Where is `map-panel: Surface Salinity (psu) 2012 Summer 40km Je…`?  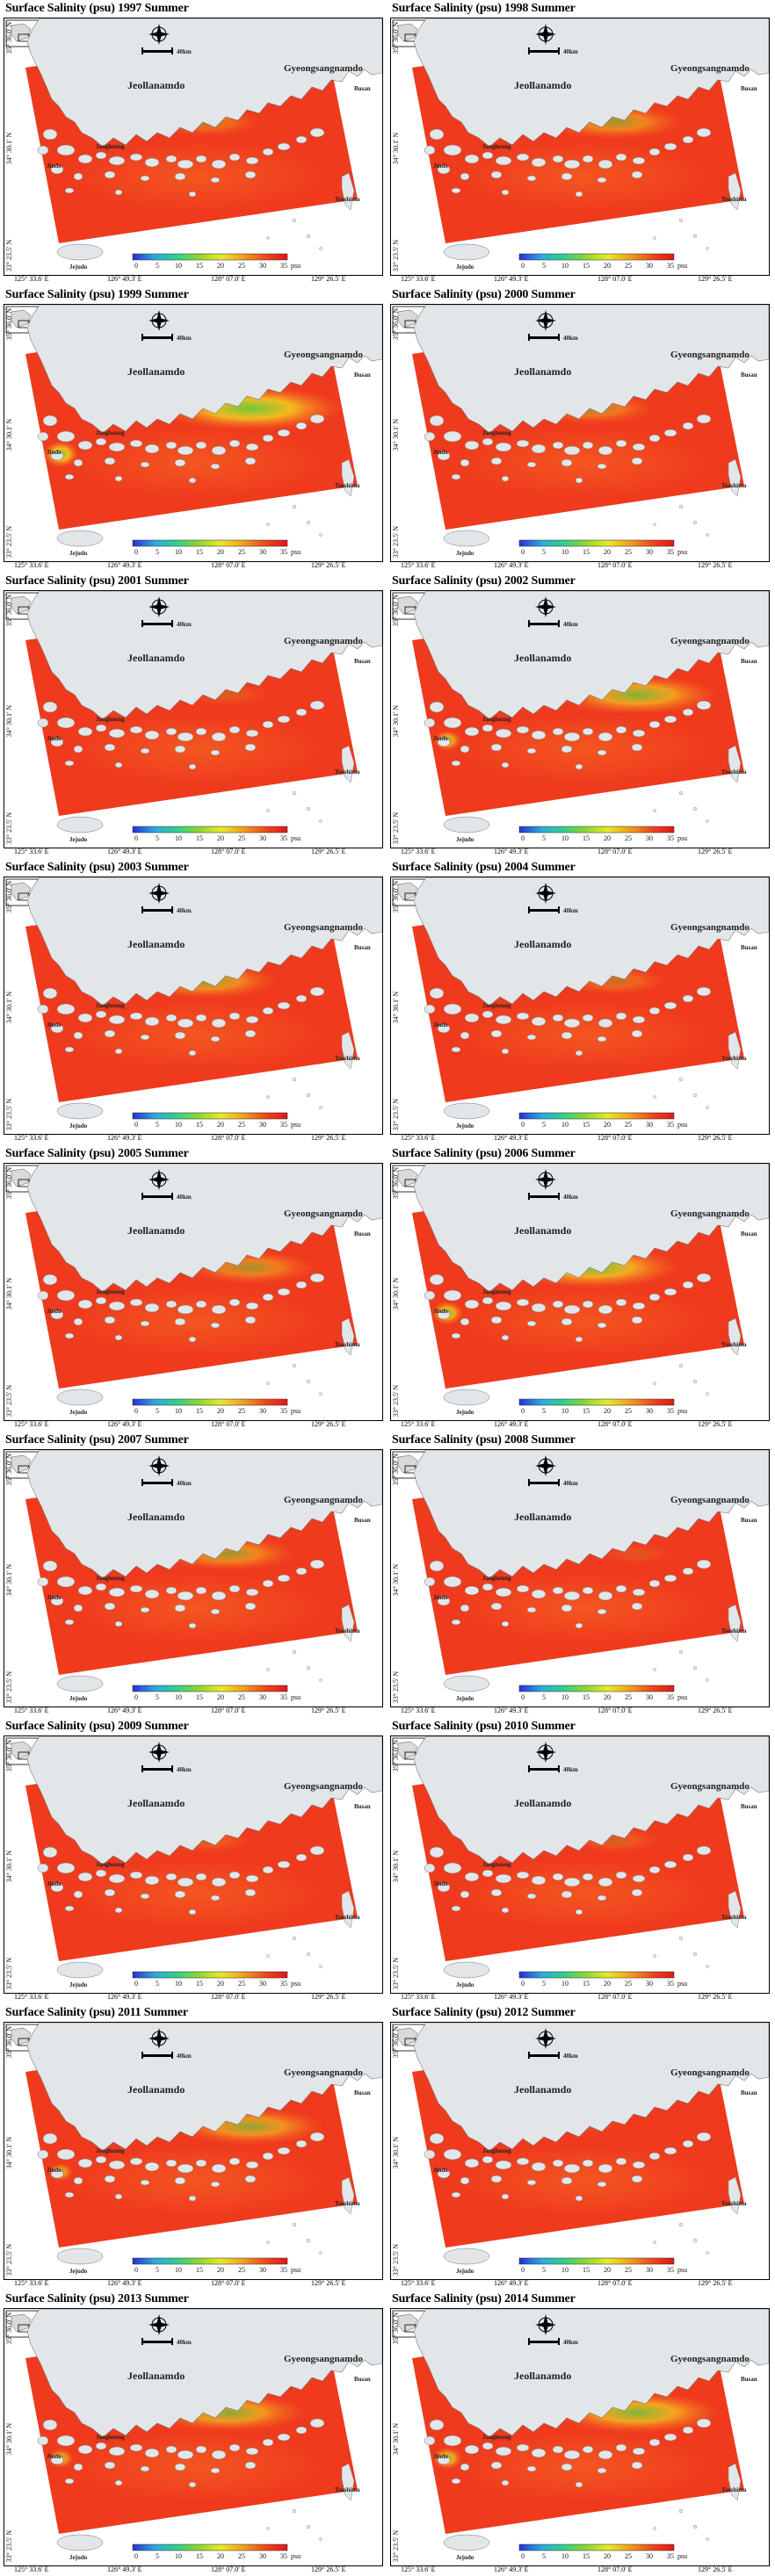 map-panel: Surface Salinity (psu) 2012 Summer 40km Je… is located at coordinates (580, 2146).